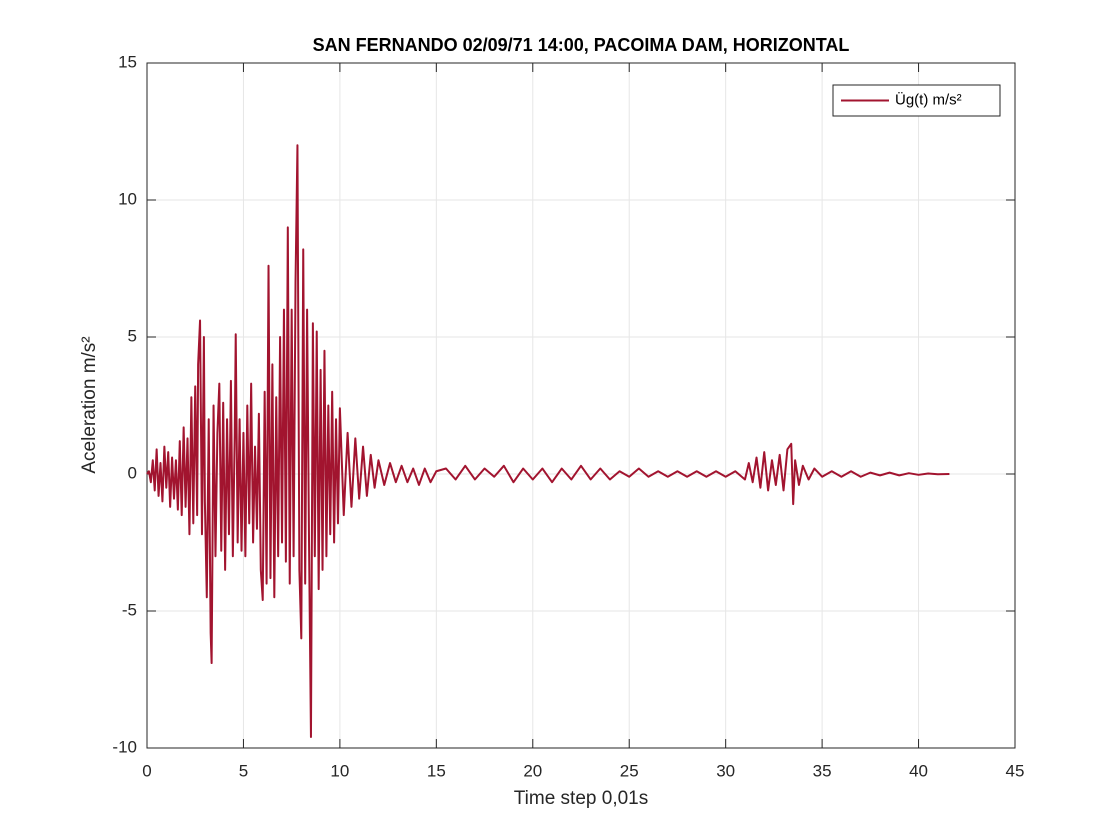 The width and height of the screenshot is (1120, 840). I want to click on x-tick-label: 25, so click(629, 770).